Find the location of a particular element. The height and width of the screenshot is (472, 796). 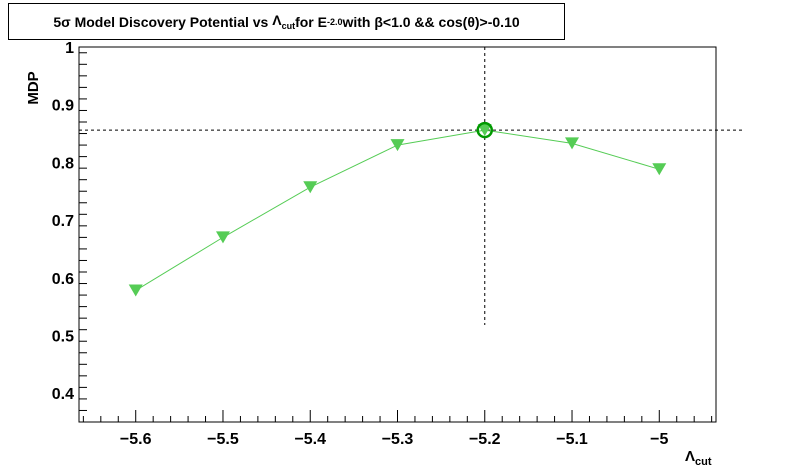

x-tick-labels: −5.6 −5.5 −5.4 −5.3 −5.2 −5.1 −5 is located at coordinates (394, 439).